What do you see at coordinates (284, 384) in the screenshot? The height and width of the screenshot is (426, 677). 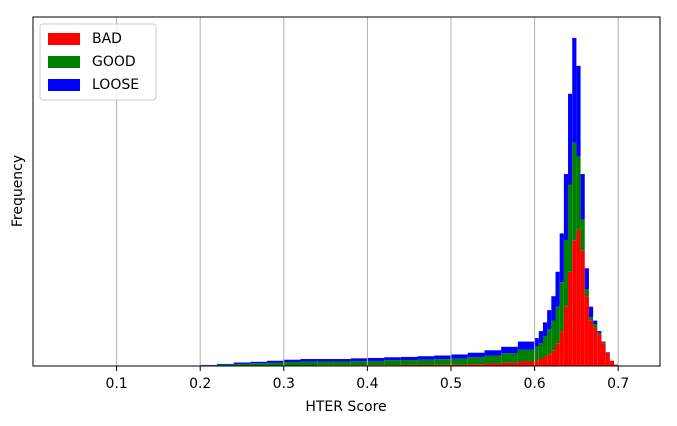 I see `x-tick-label: 0.3` at bounding box center [284, 384].